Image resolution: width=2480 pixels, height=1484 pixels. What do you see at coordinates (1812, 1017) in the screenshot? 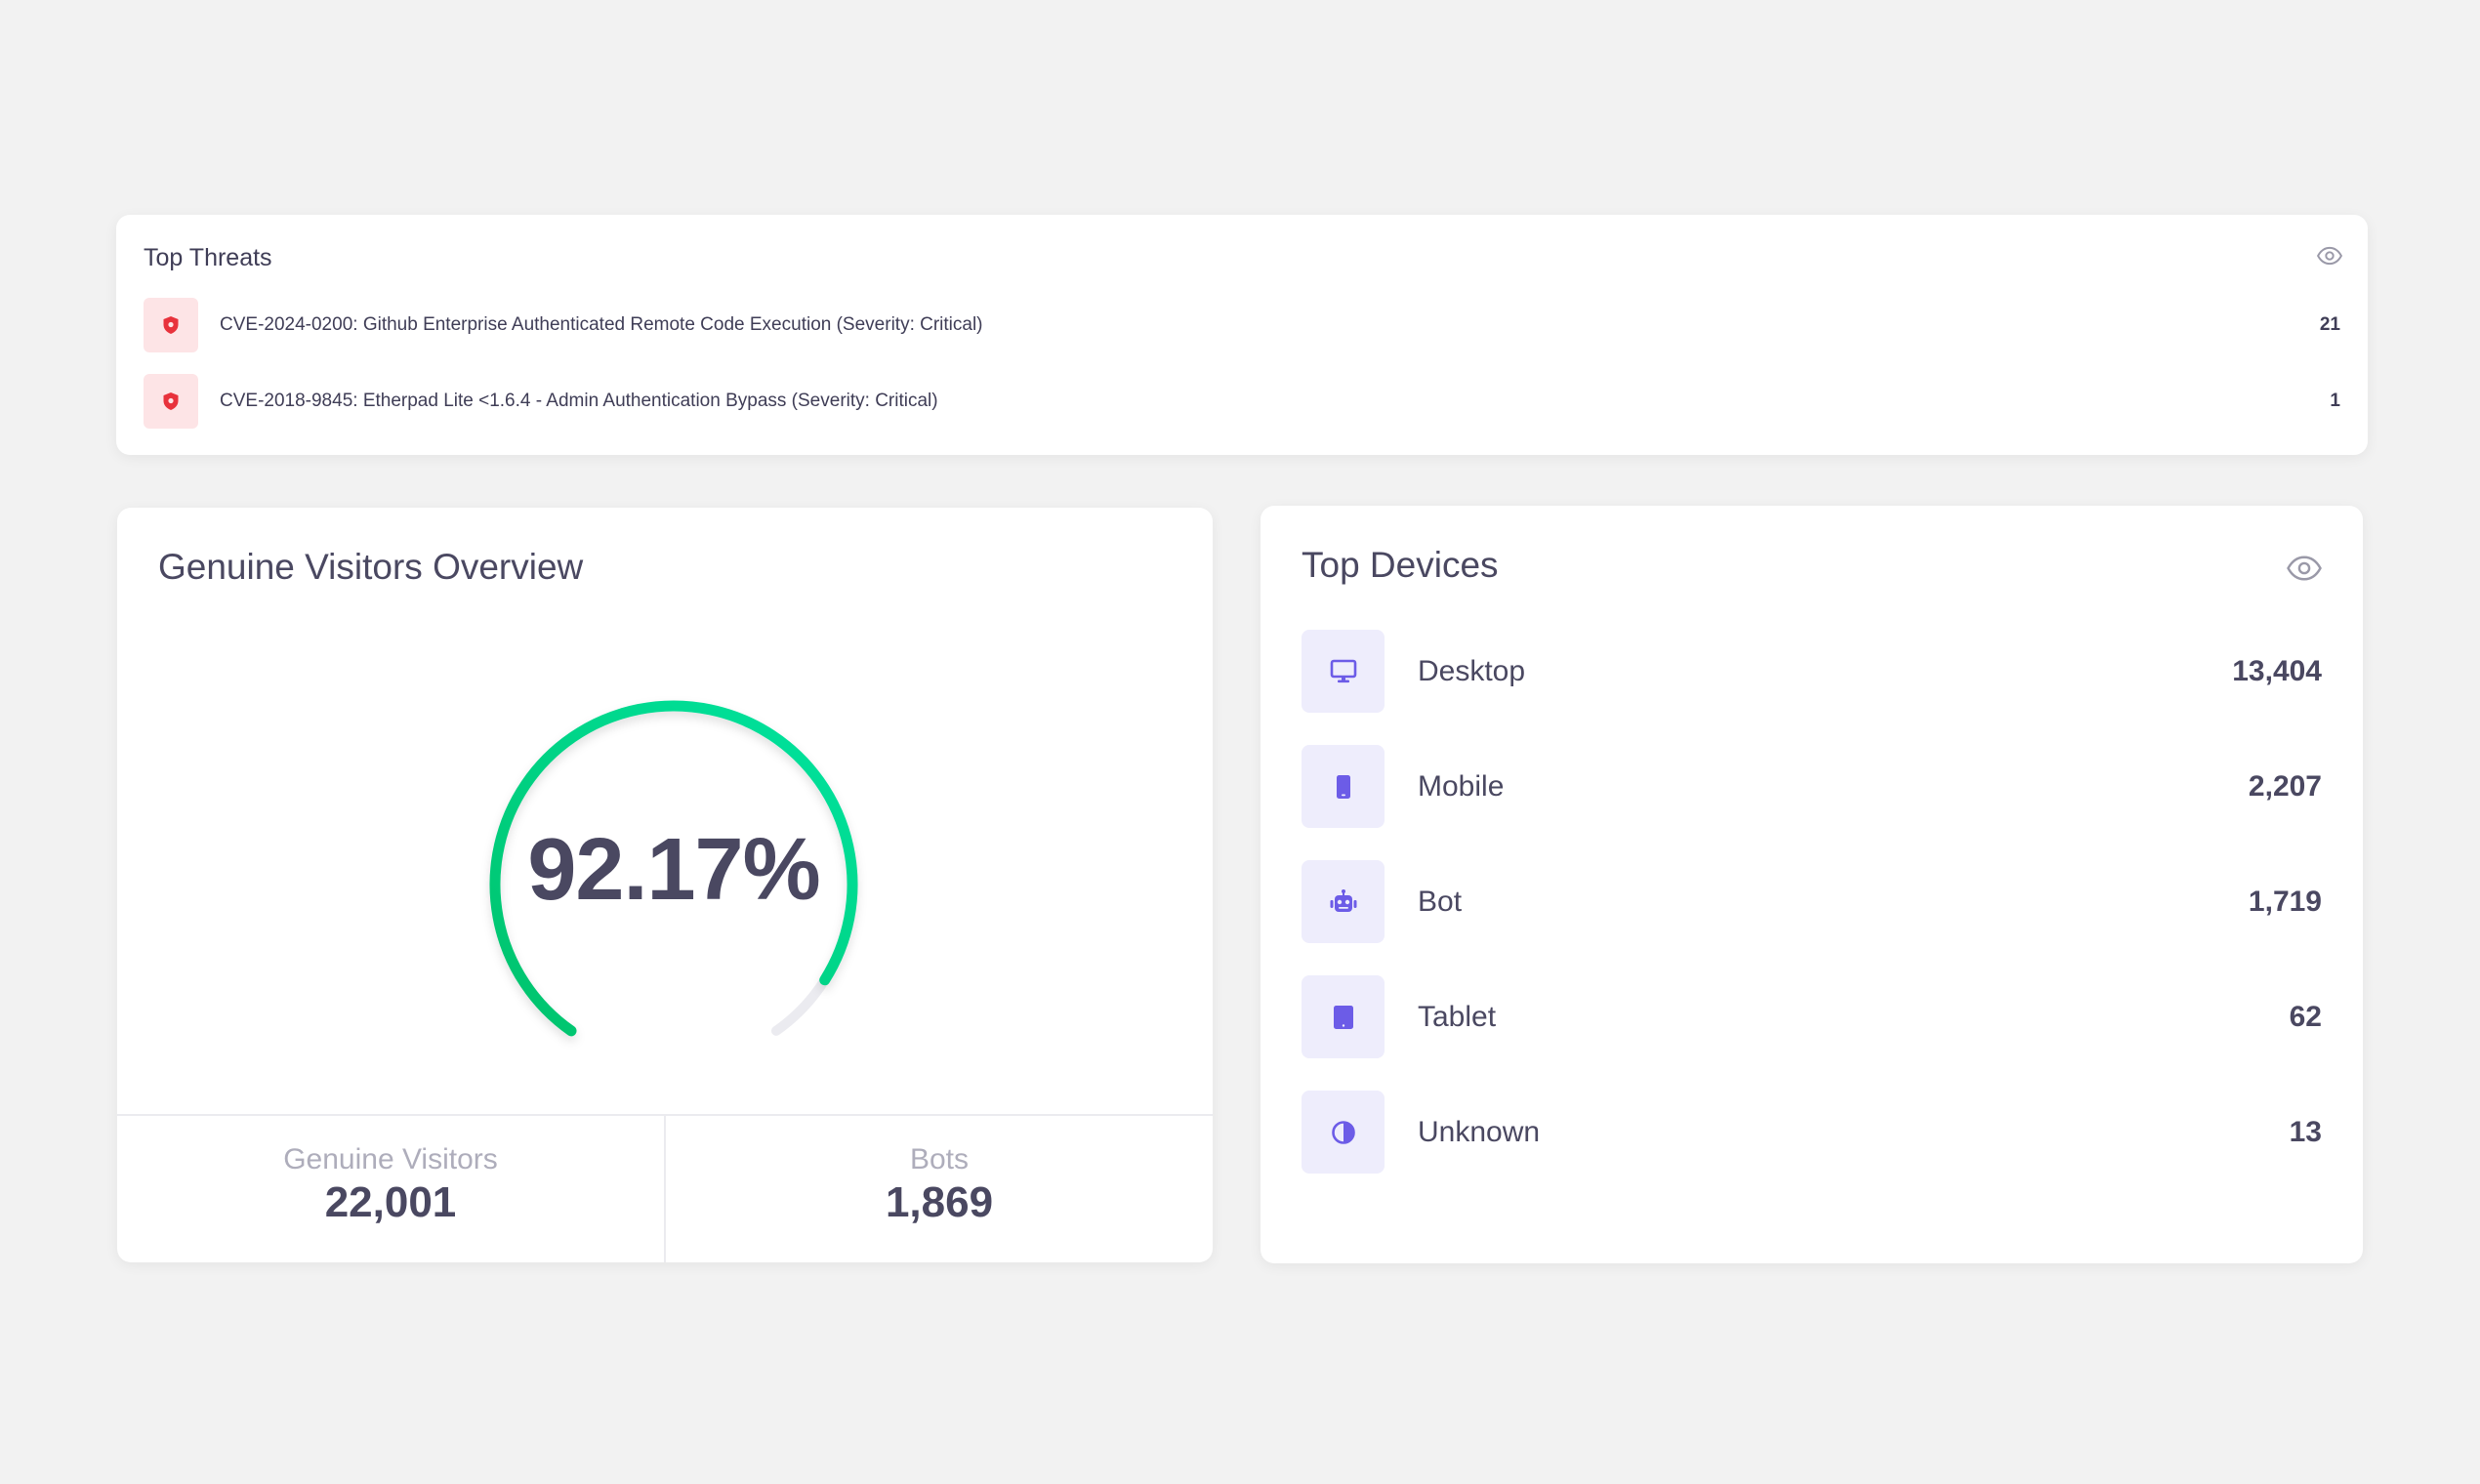
I see `device-row-tablet: Tablet 62` at bounding box center [1812, 1017].